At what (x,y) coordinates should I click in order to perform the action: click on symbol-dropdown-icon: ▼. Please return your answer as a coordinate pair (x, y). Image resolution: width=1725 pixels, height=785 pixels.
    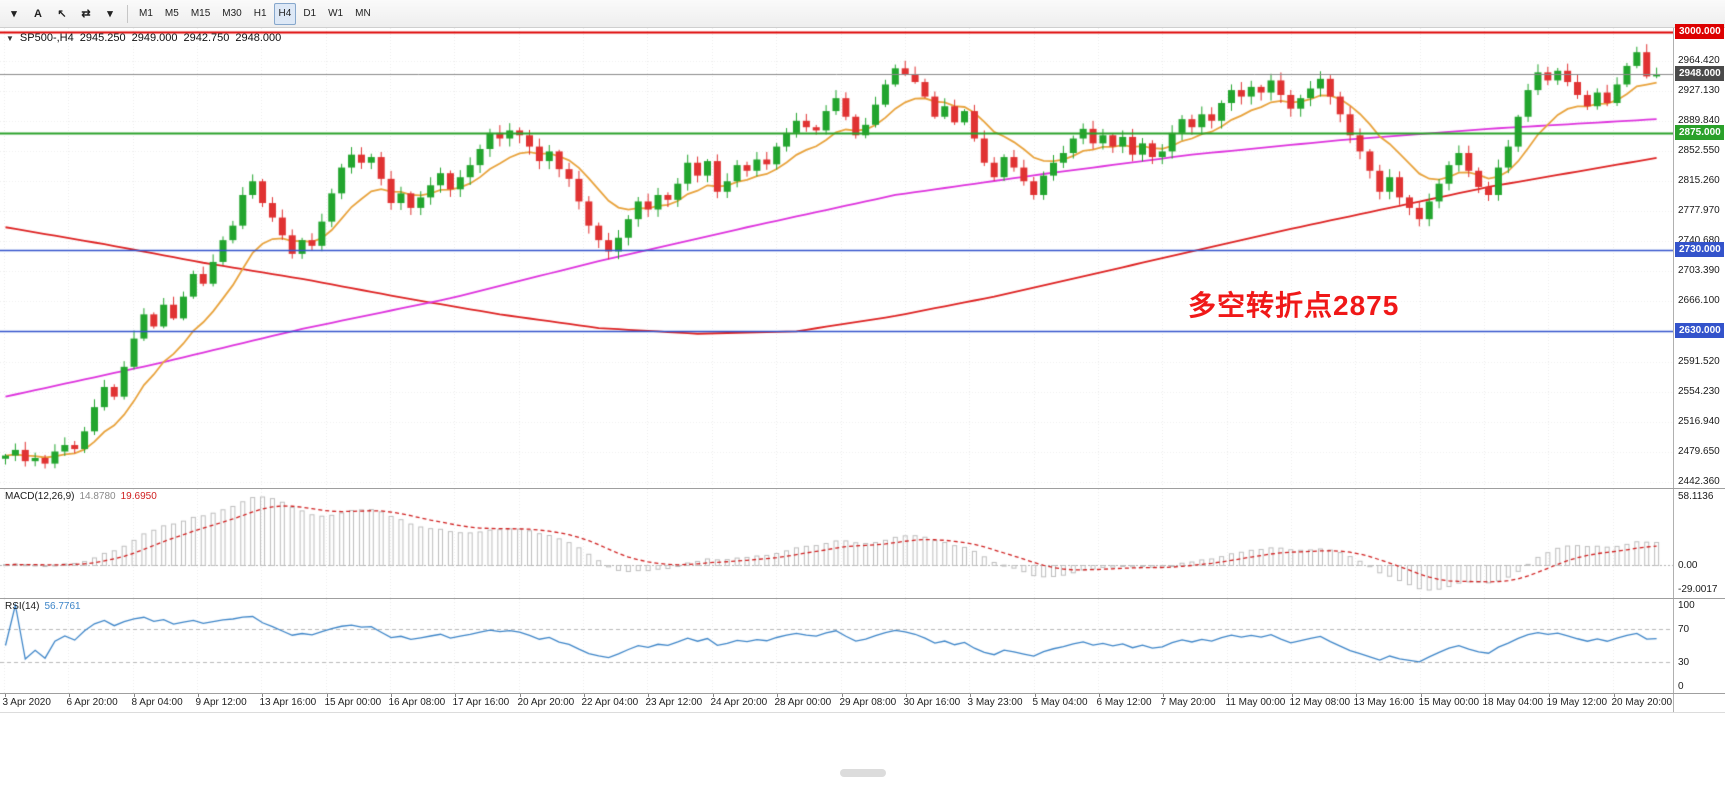
    Looking at the image, I should click on (10, 38).